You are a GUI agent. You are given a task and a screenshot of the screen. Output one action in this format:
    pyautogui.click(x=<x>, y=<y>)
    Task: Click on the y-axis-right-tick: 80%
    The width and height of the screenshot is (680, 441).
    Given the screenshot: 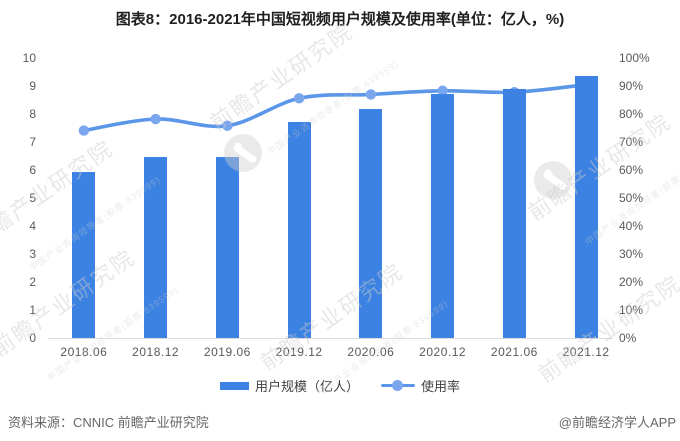 What is the action you would take?
    pyautogui.click(x=631, y=113)
    